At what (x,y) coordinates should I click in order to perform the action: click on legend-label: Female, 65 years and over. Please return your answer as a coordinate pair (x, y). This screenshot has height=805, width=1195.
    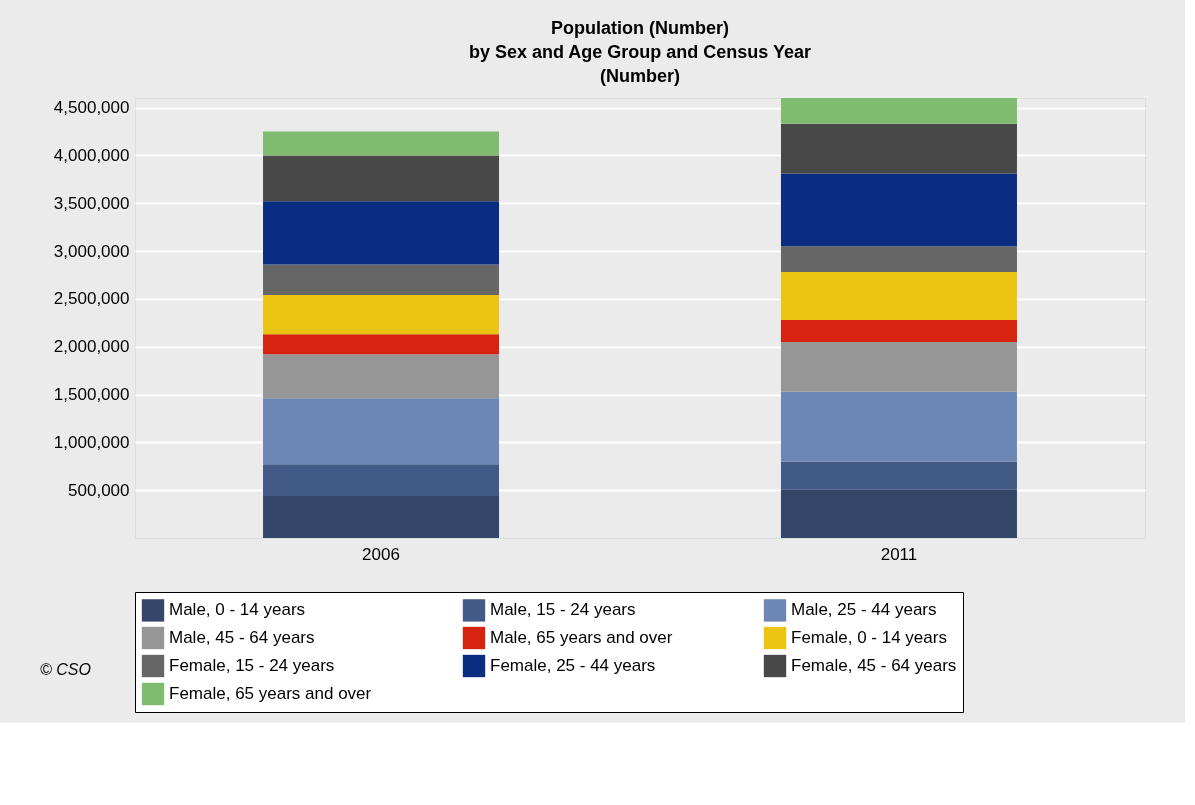
    Looking at the image, I should click on (270, 693).